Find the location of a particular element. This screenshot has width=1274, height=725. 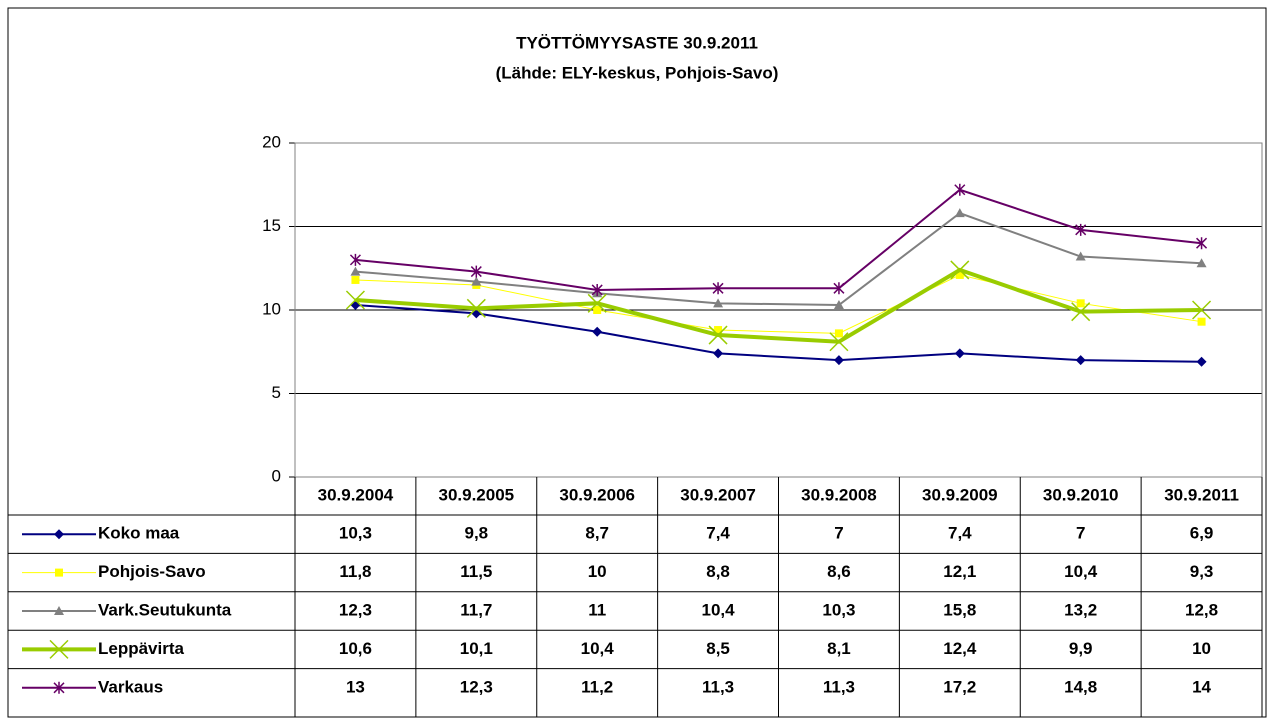

table-value: 6,9 is located at coordinates (1202, 533).